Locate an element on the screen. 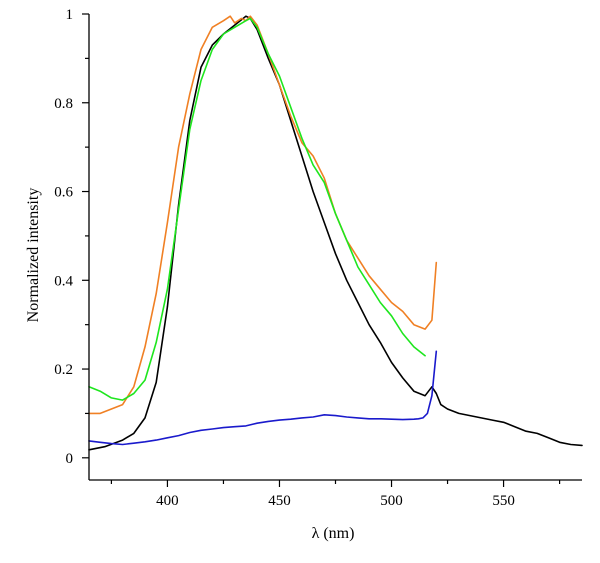  y-tick-label: 1 is located at coordinates (70, 15).